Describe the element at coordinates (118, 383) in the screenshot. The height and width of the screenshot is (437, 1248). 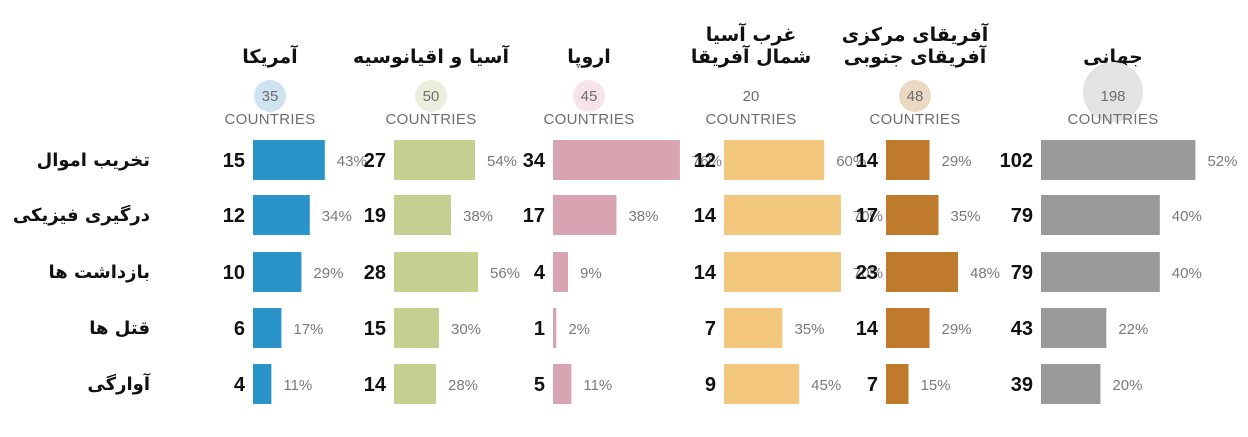
I see `row-label: آوارگی` at that location.